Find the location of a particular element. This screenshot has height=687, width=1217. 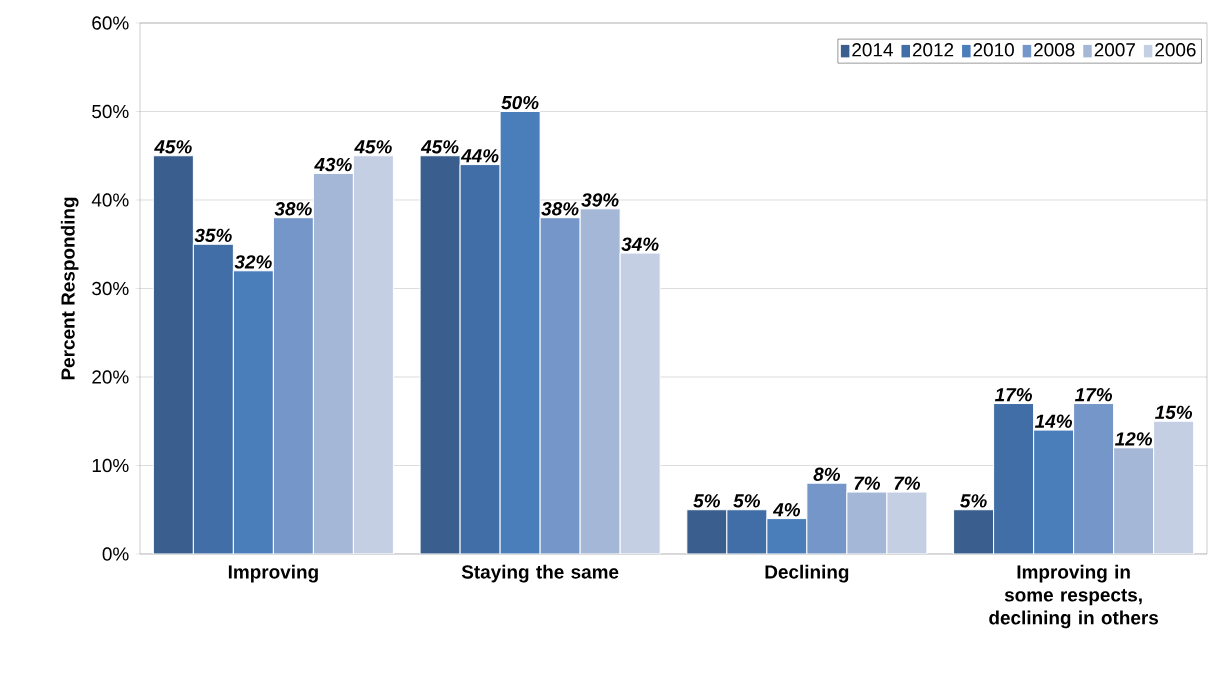

x-tick-label: Improving is located at coordinates (273, 573).